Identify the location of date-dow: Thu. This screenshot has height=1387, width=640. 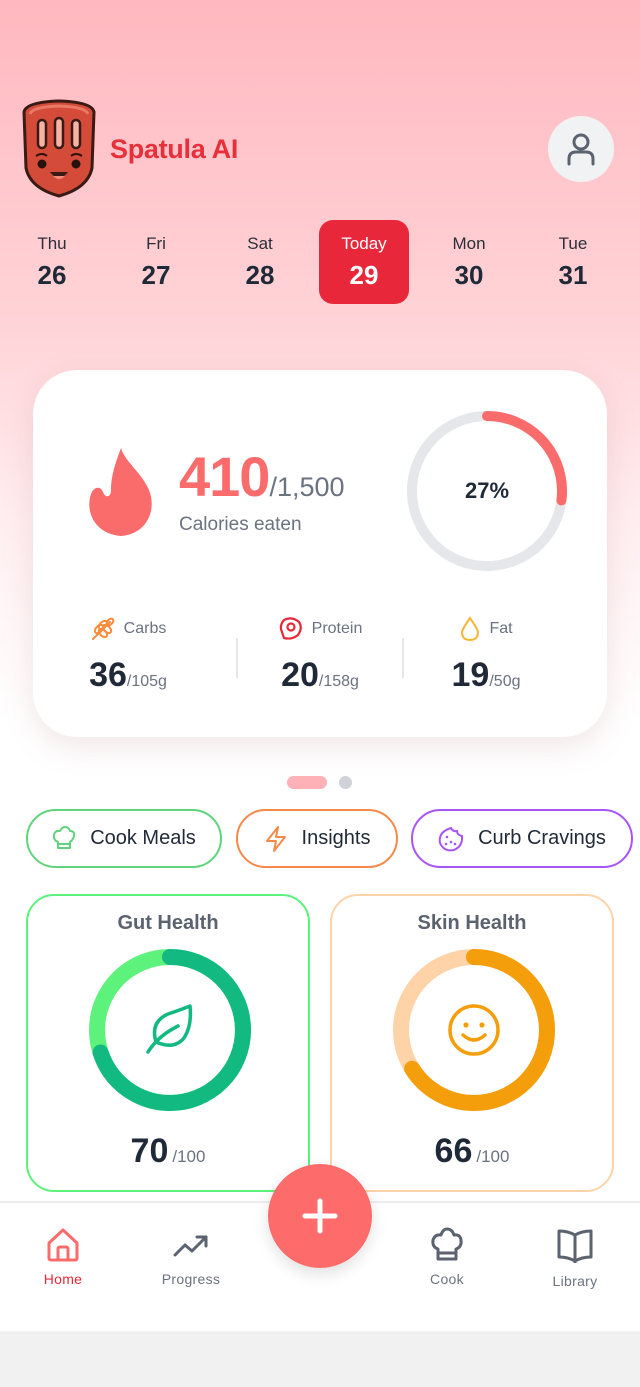
(52, 243).